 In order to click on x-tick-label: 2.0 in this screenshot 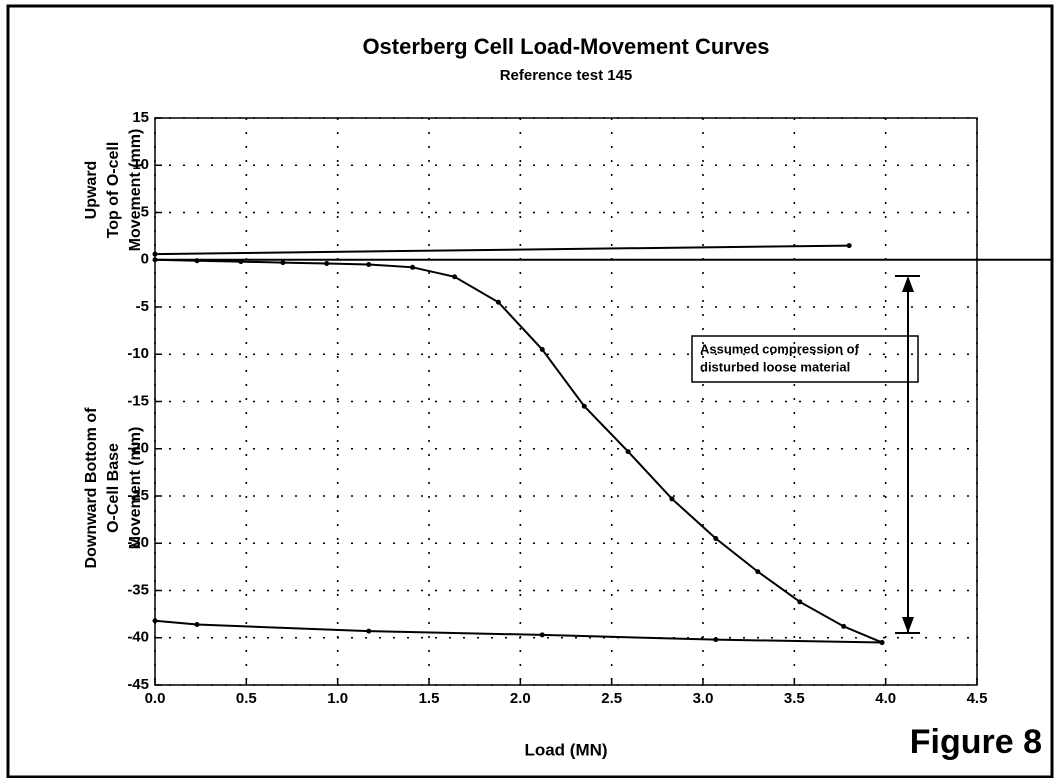, I will do `click(520, 698)`.